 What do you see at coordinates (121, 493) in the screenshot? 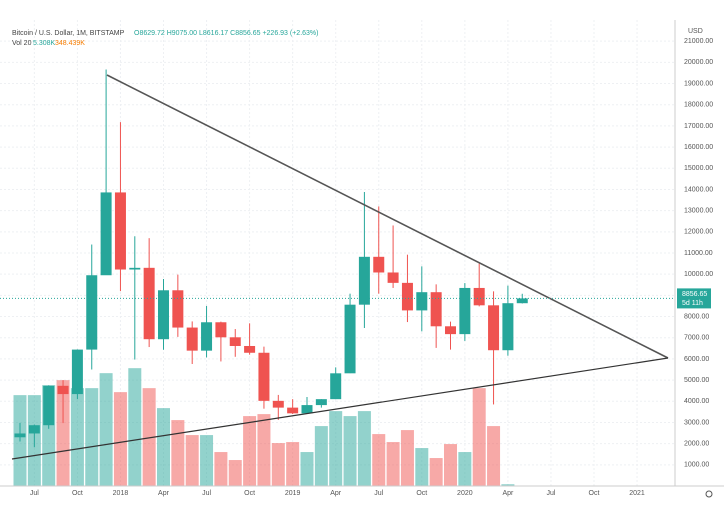
I see `x-tick-label: 2018` at bounding box center [121, 493].